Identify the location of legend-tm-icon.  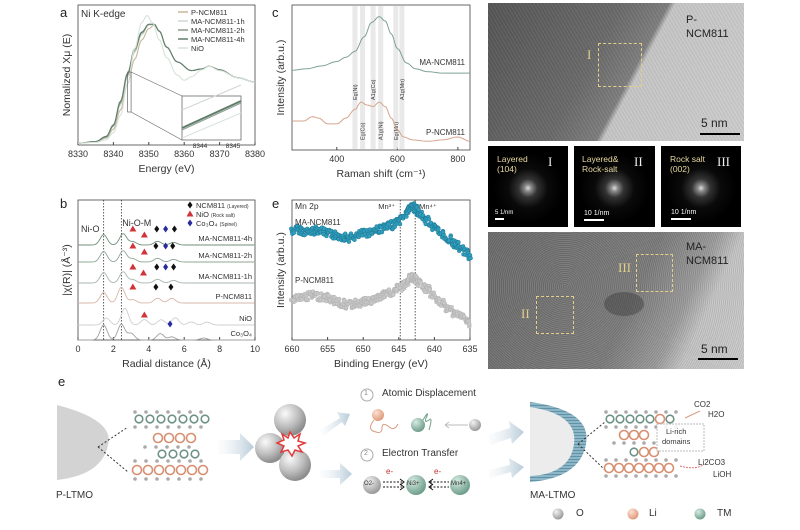
(700, 514).